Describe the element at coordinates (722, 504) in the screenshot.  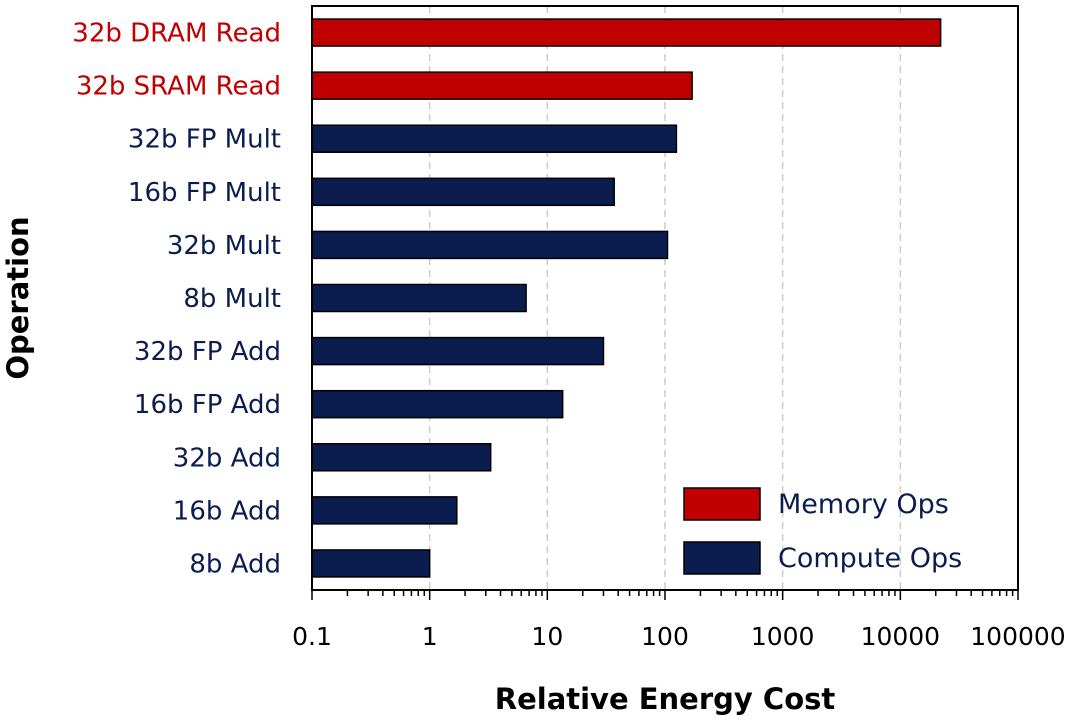
I see `legend-swatch-memory` at that location.